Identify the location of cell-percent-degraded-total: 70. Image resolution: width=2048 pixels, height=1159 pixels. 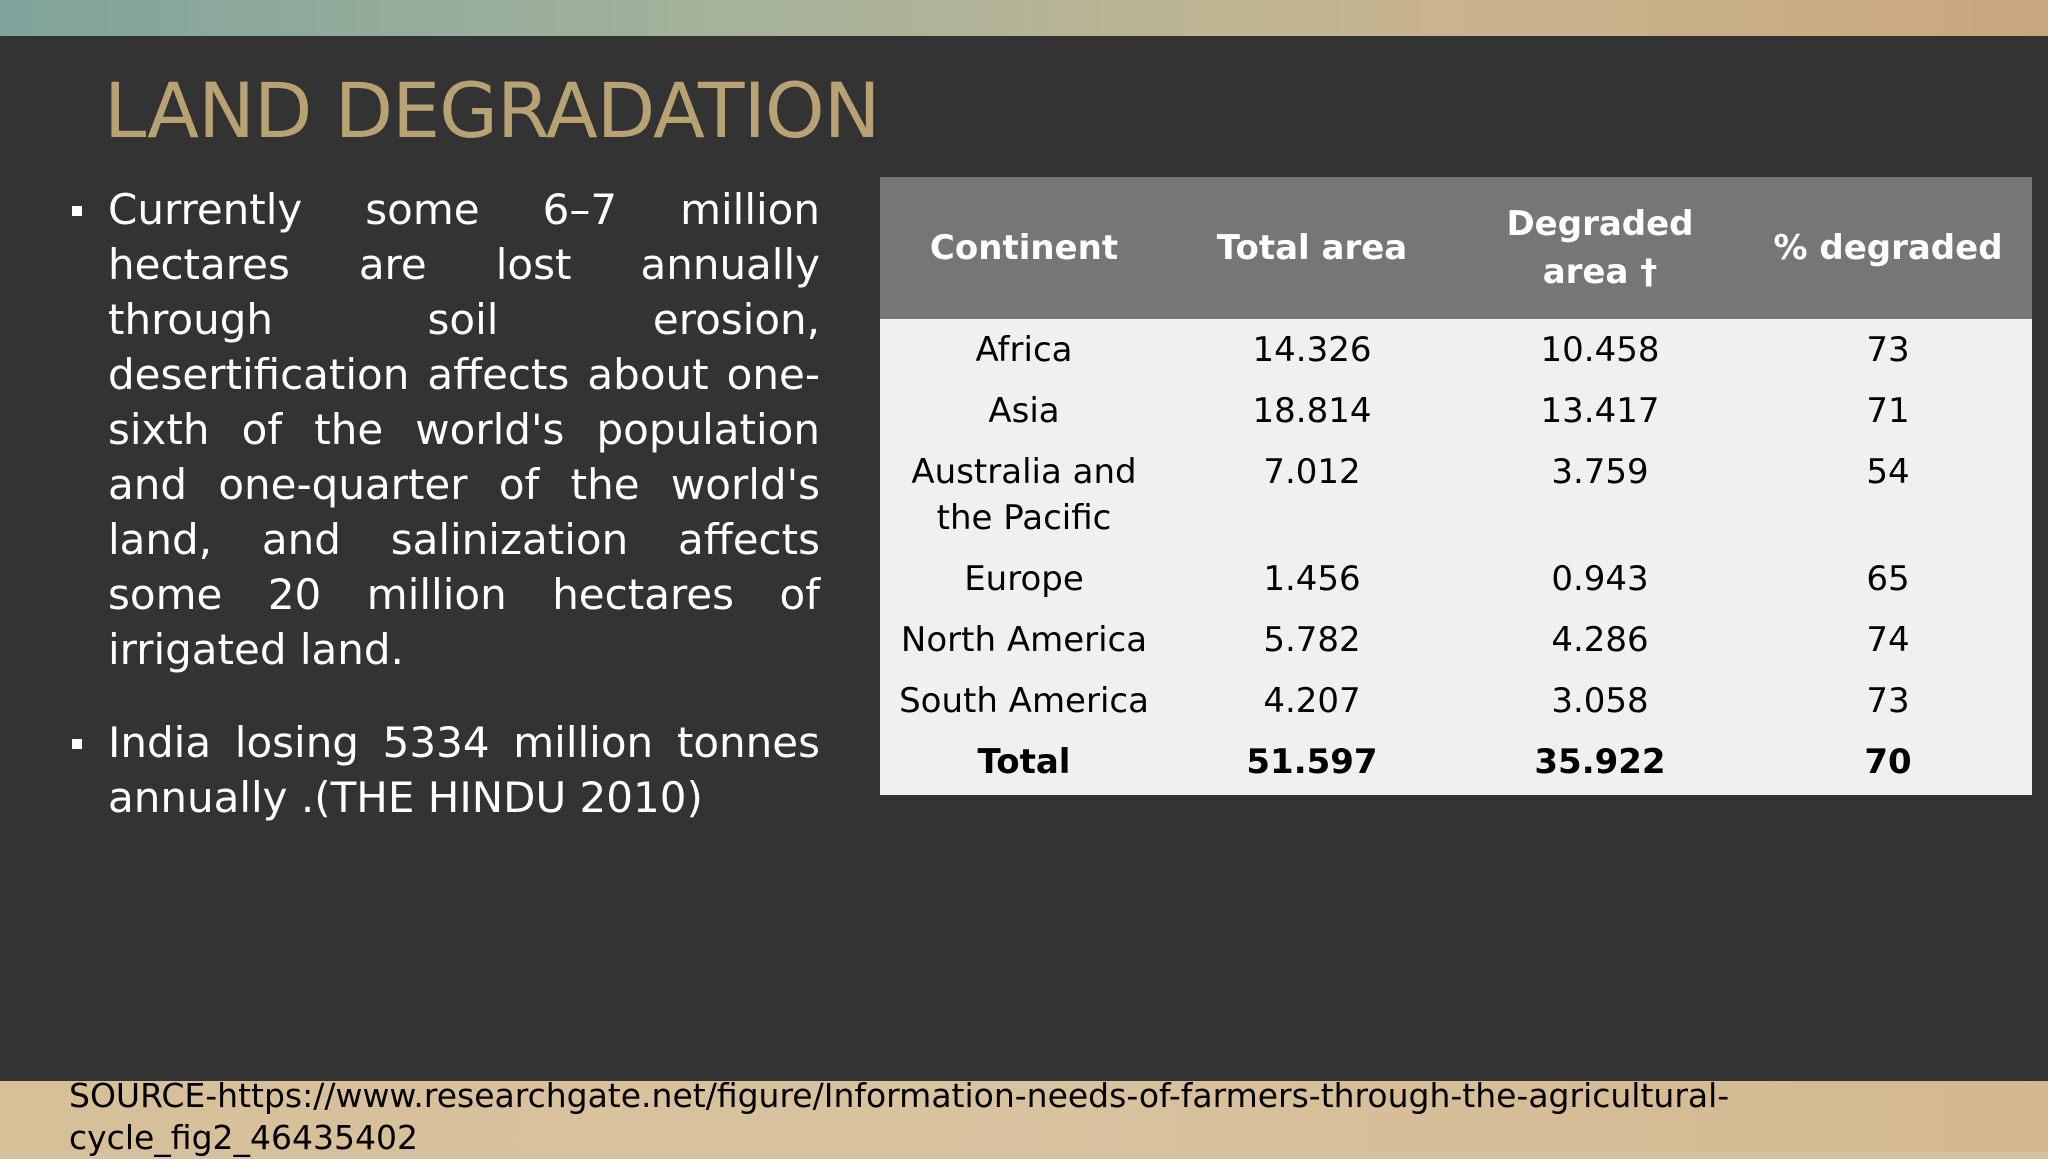
(1888, 762).